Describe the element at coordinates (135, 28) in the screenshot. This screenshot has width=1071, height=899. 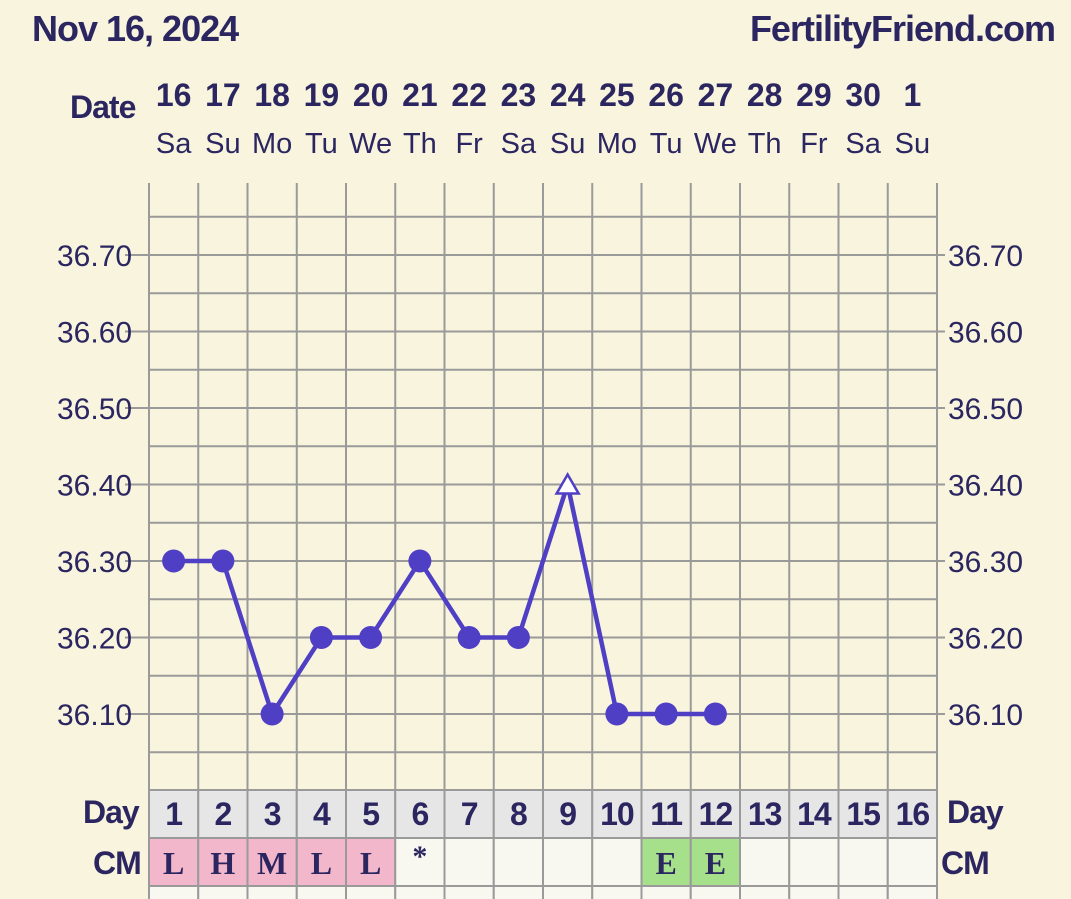
I see `chart-start-date: Nov 16, 2024` at that location.